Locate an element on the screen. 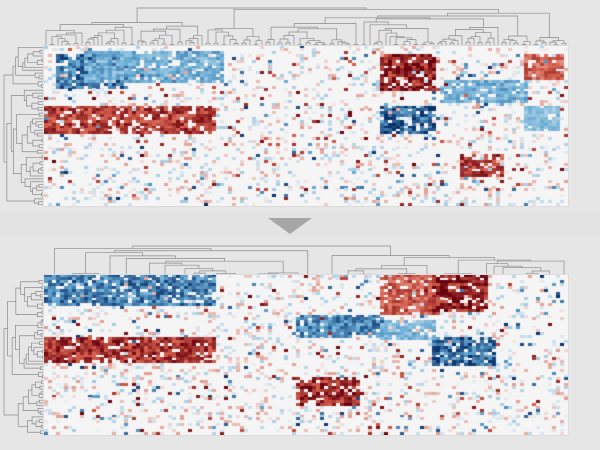 The width and height of the screenshot is (600, 450). down-arrow-icon is located at coordinates (290, 226).